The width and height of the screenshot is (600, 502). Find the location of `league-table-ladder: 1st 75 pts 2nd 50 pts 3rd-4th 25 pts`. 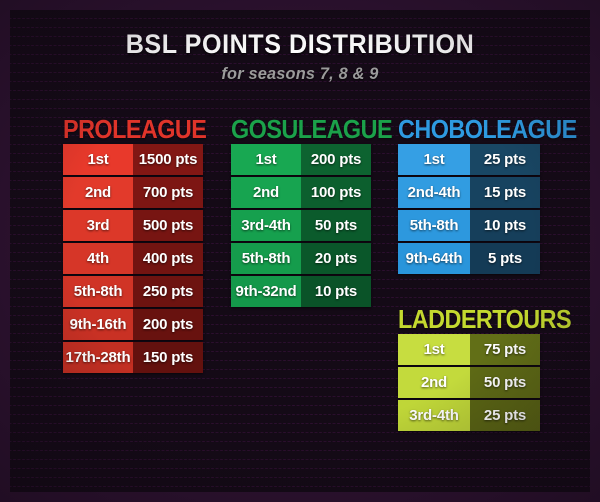

league-table-ladder: 1st 75 pts 2nd 50 pts 3rd-4th 25 pts is located at coordinates (469, 382).